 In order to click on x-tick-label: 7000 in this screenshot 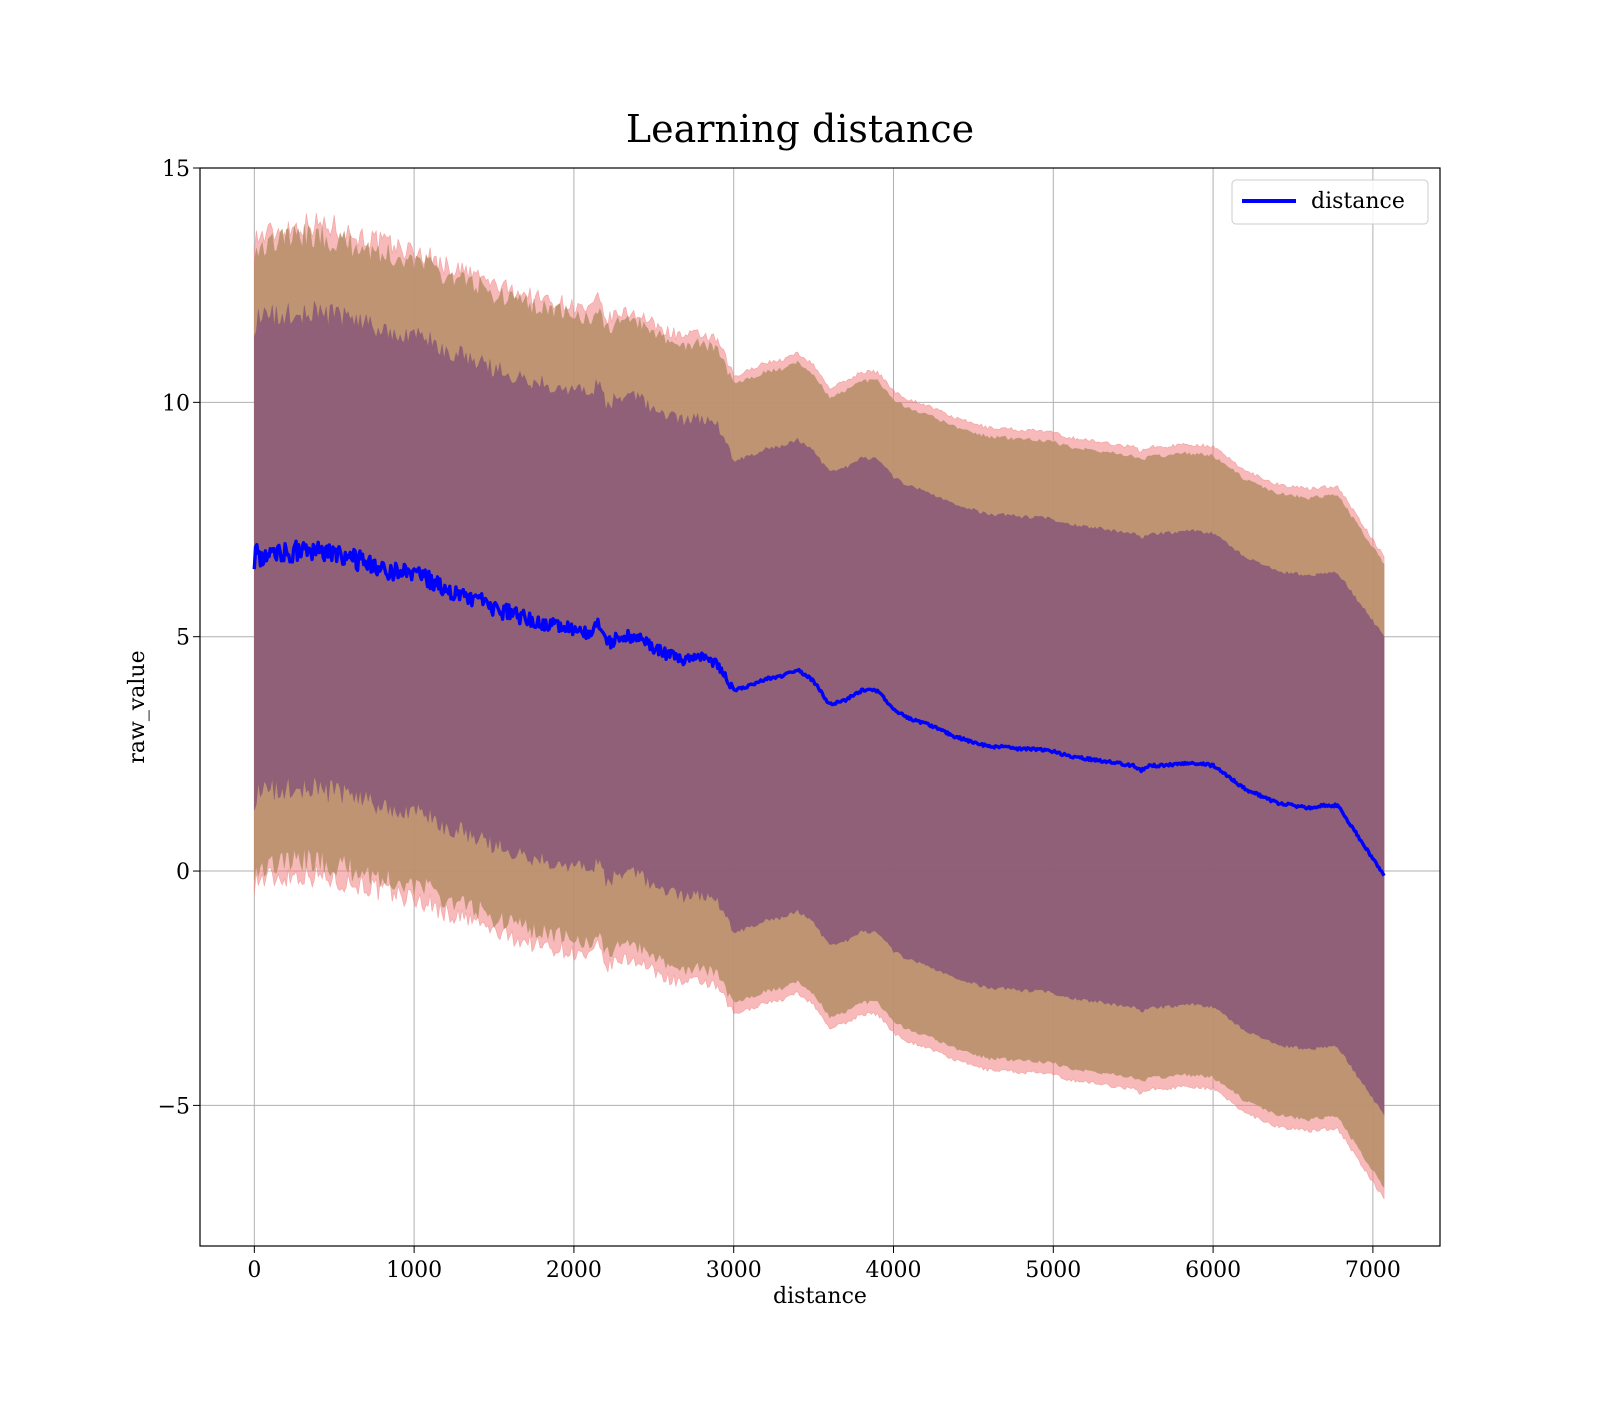, I will do `click(1373, 1270)`.